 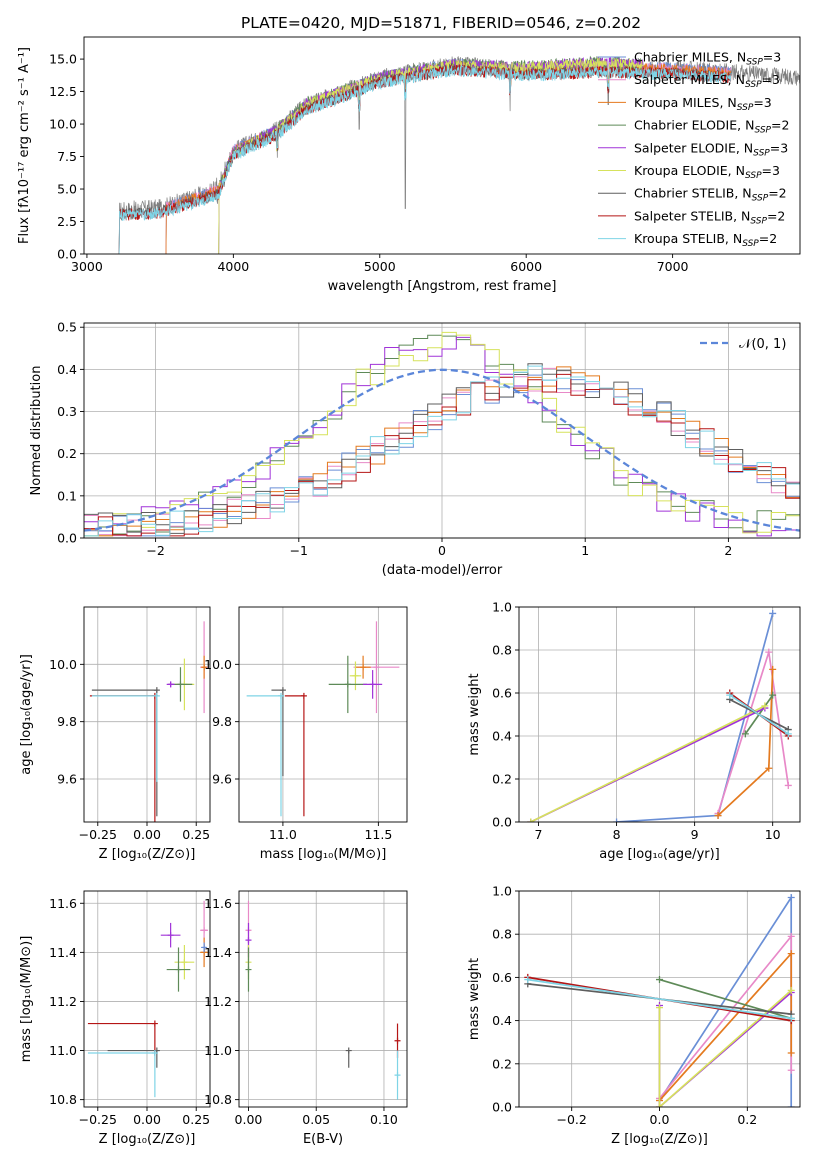 What do you see at coordinates (442, 570) in the screenshot?
I see `x-axis-label: (data-model)/error` at bounding box center [442, 570].